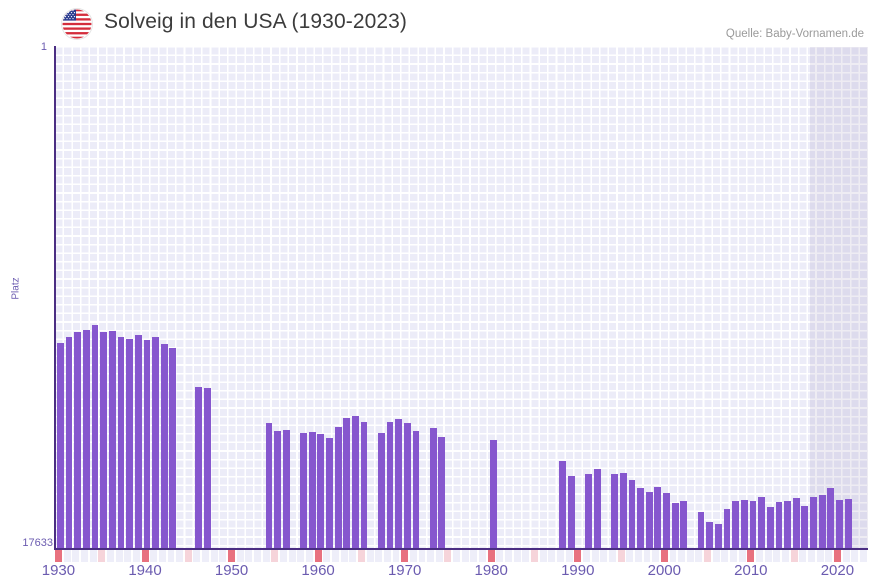  Describe the element at coordinates (838, 298) in the screenshot. I see `unranked-shaded-region` at that location.